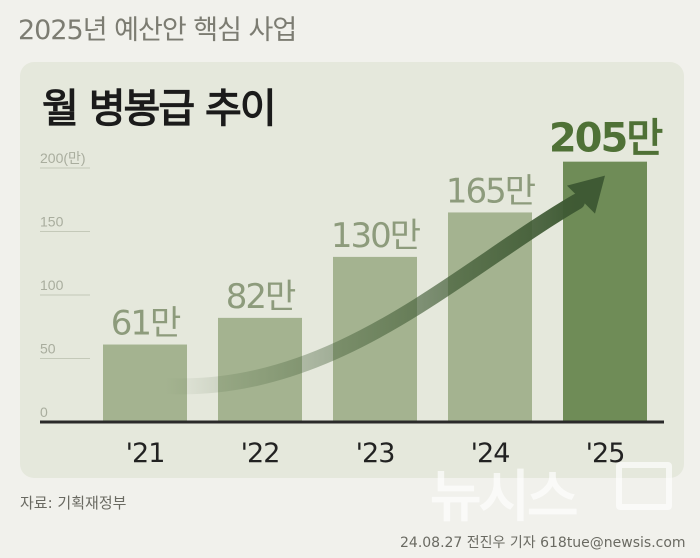  Describe the element at coordinates (504, 497) in the screenshot. I see `watermark-logo: 뉴시스` at that location.